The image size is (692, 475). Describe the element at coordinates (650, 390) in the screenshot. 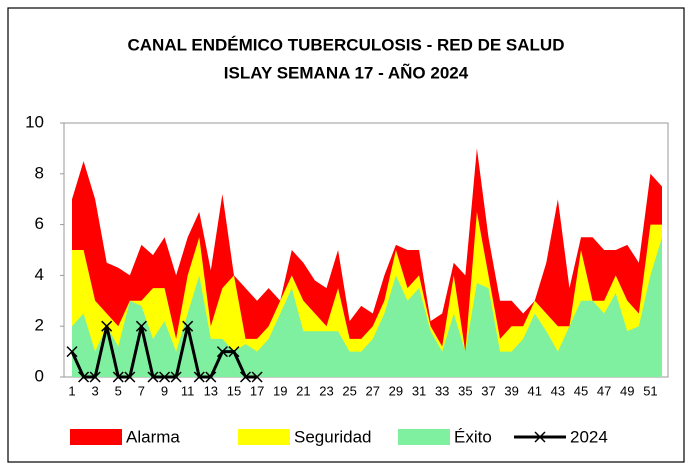

I see `x-tick-label: 51` at that location.